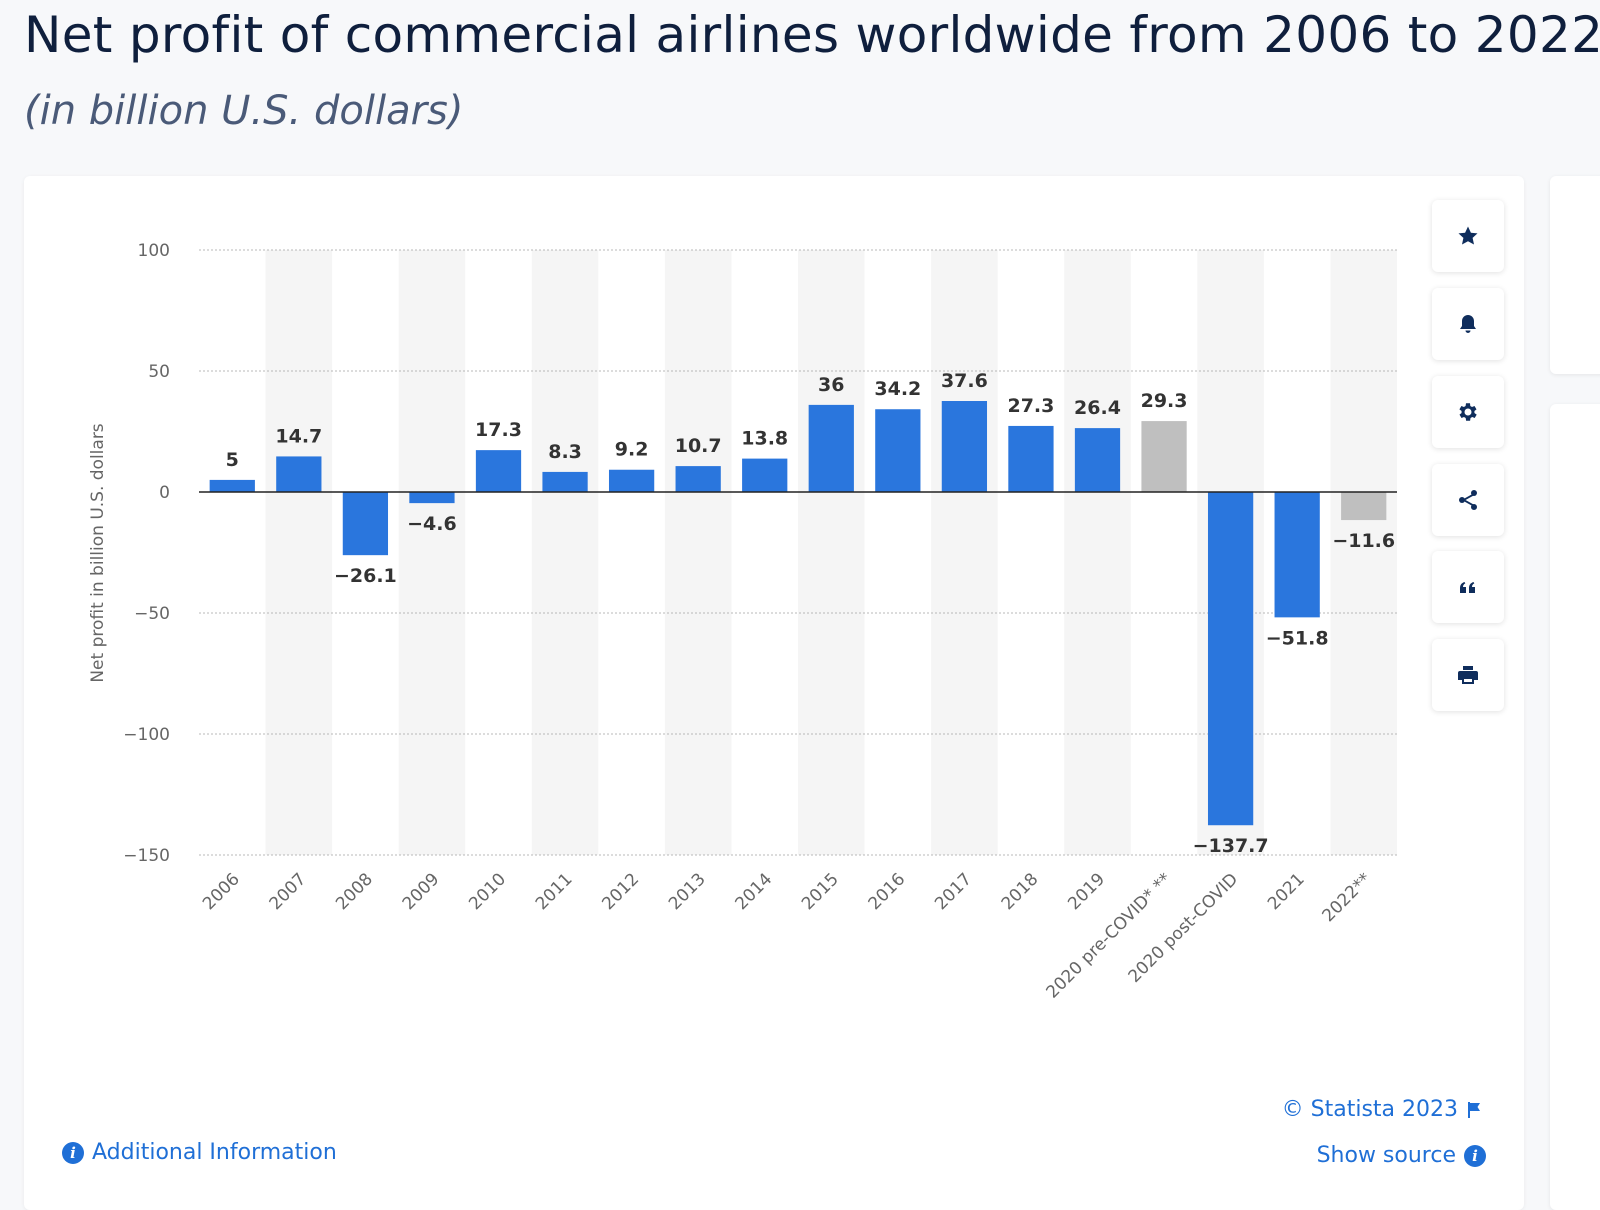  I want to click on y-tick-label: −100, so click(146, 735).